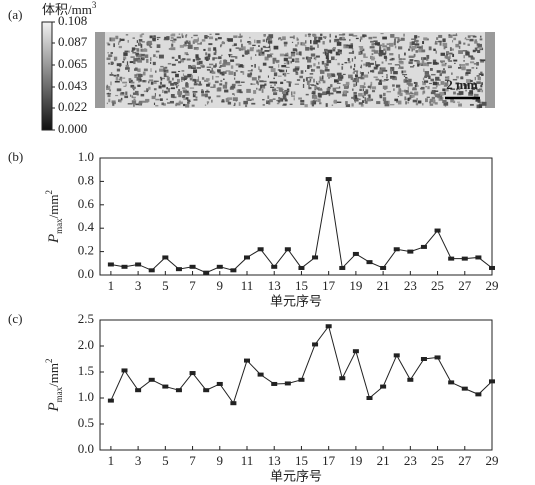 The height and width of the screenshot is (485, 535). Describe the element at coordinates (383, 460) in the screenshot. I see `x-tick-label: 21` at that location.